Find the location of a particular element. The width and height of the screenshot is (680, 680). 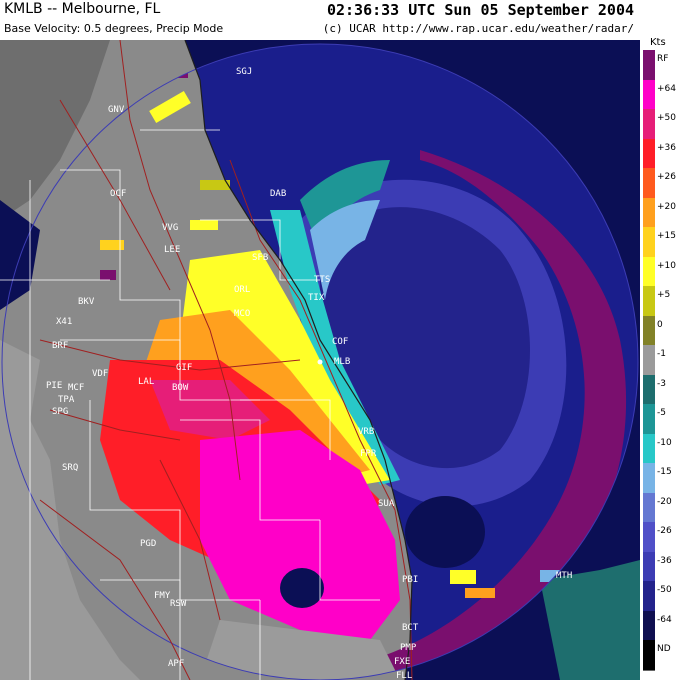

legend-item: +50 is located at coordinates (660, 124).